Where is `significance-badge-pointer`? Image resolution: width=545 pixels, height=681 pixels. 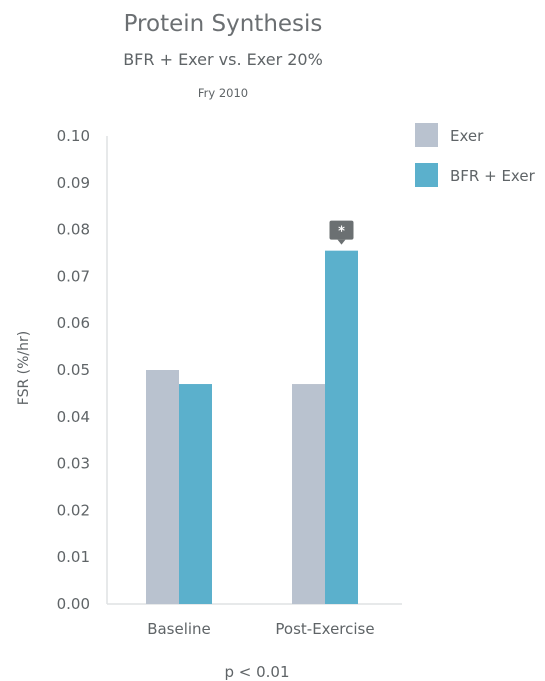 significance-badge-pointer is located at coordinates (341, 242).